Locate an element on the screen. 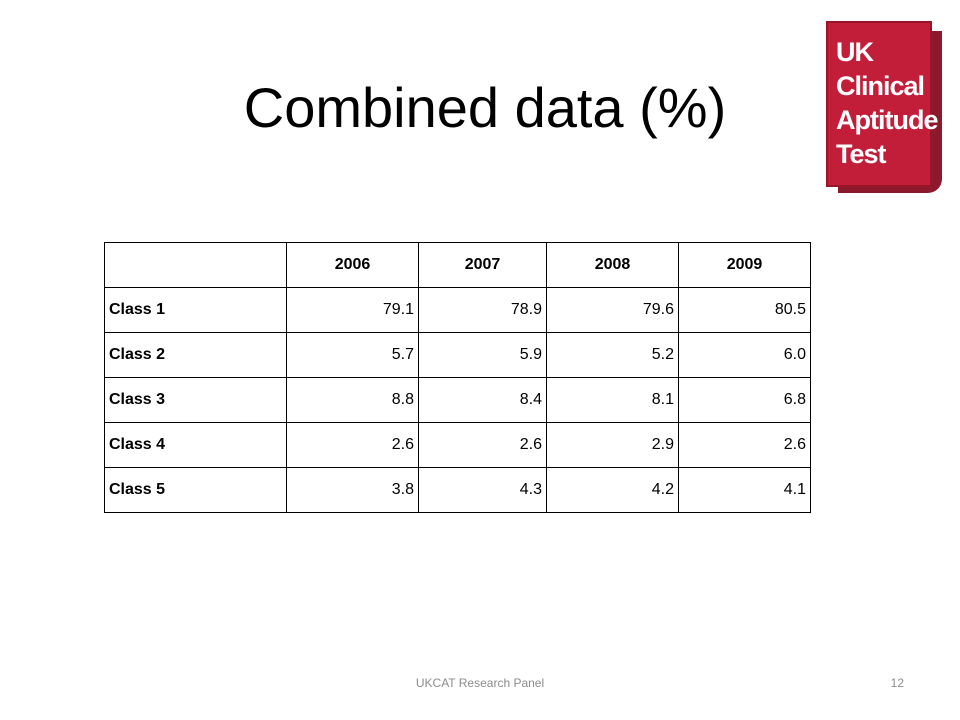 The height and width of the screenshot is (720, 960). table-cell: 2.9 is located at coordinates (612, 445).